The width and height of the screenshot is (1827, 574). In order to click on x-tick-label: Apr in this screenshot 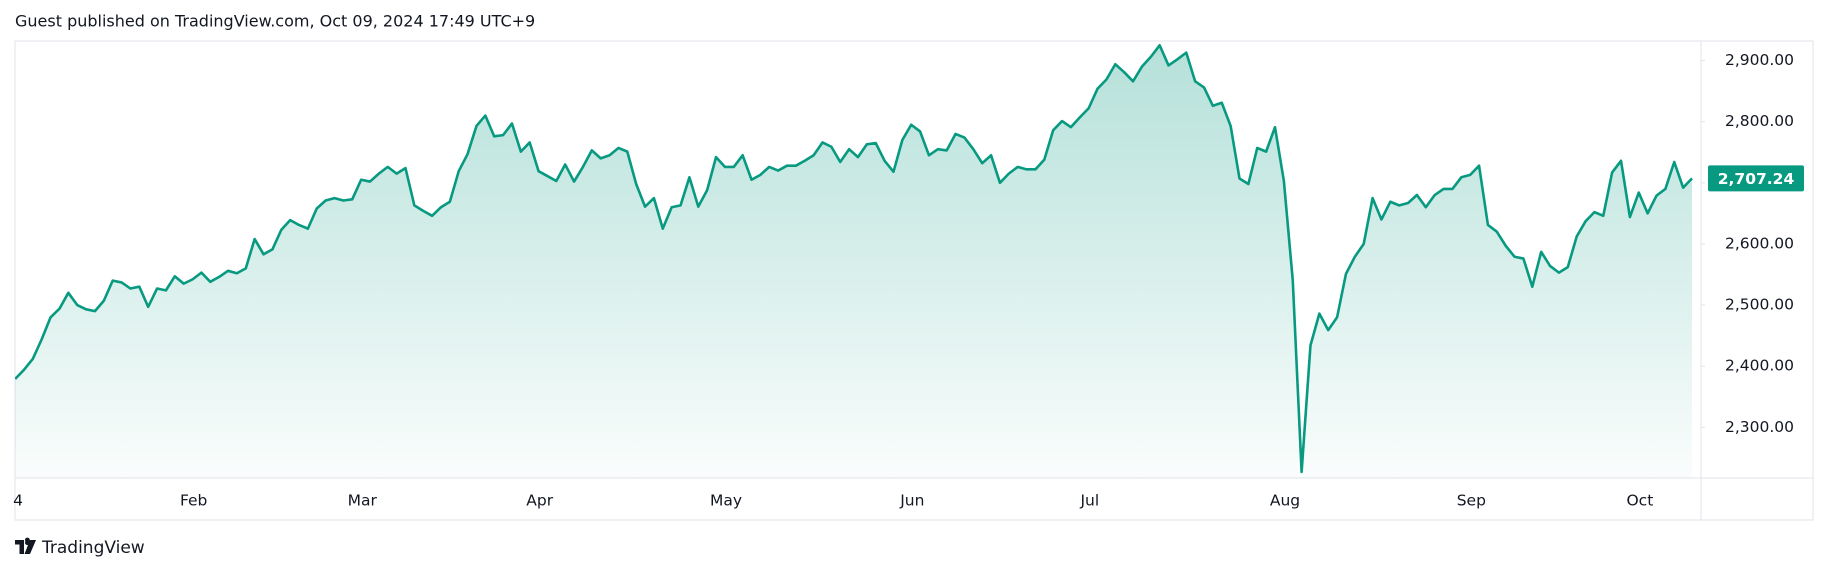, I will do `click(539, 501)`.